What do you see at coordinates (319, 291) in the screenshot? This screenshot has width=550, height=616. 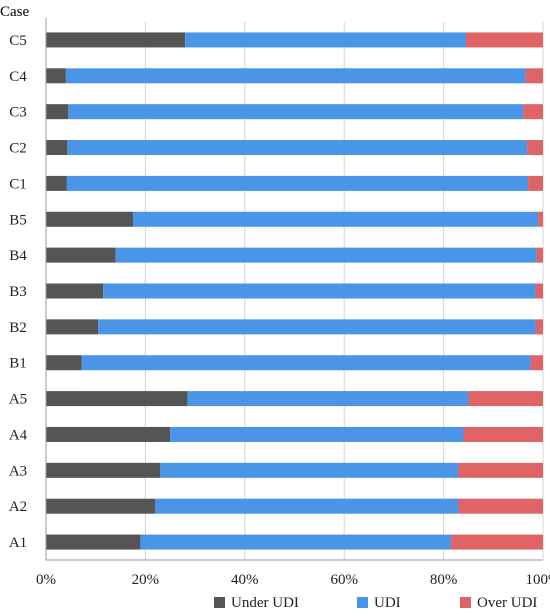 I see `bar-udi-b3` at bounding box center [319, 291].